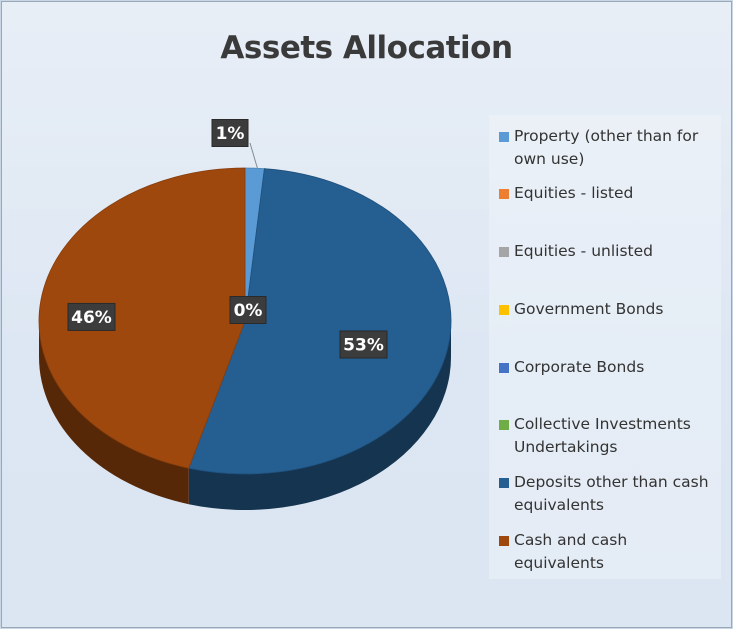 Image resolution: width=733 pixels, height=629 pixels. I want to click on legend-item-corporate-bonds: Corporate Bonds, so click(606, 367).